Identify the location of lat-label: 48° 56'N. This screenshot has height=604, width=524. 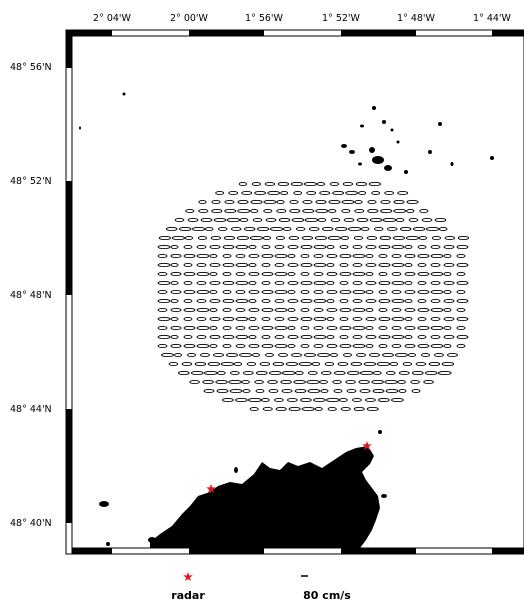
(31, 67).